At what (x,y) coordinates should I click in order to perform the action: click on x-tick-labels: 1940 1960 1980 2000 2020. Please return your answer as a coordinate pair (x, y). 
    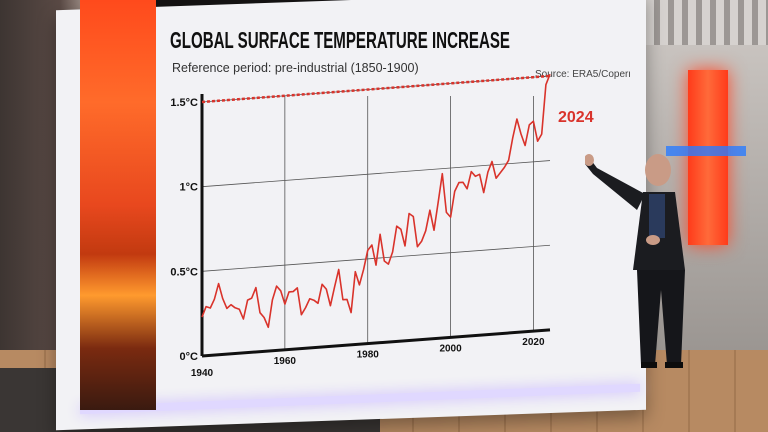
    Looking at the image, I should click on (368, 358).